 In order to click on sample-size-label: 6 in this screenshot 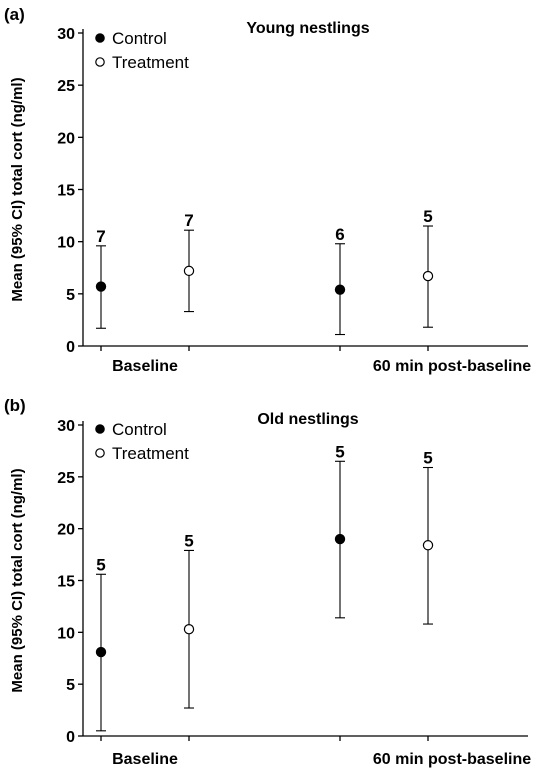, I will do `click(339, 234)`.